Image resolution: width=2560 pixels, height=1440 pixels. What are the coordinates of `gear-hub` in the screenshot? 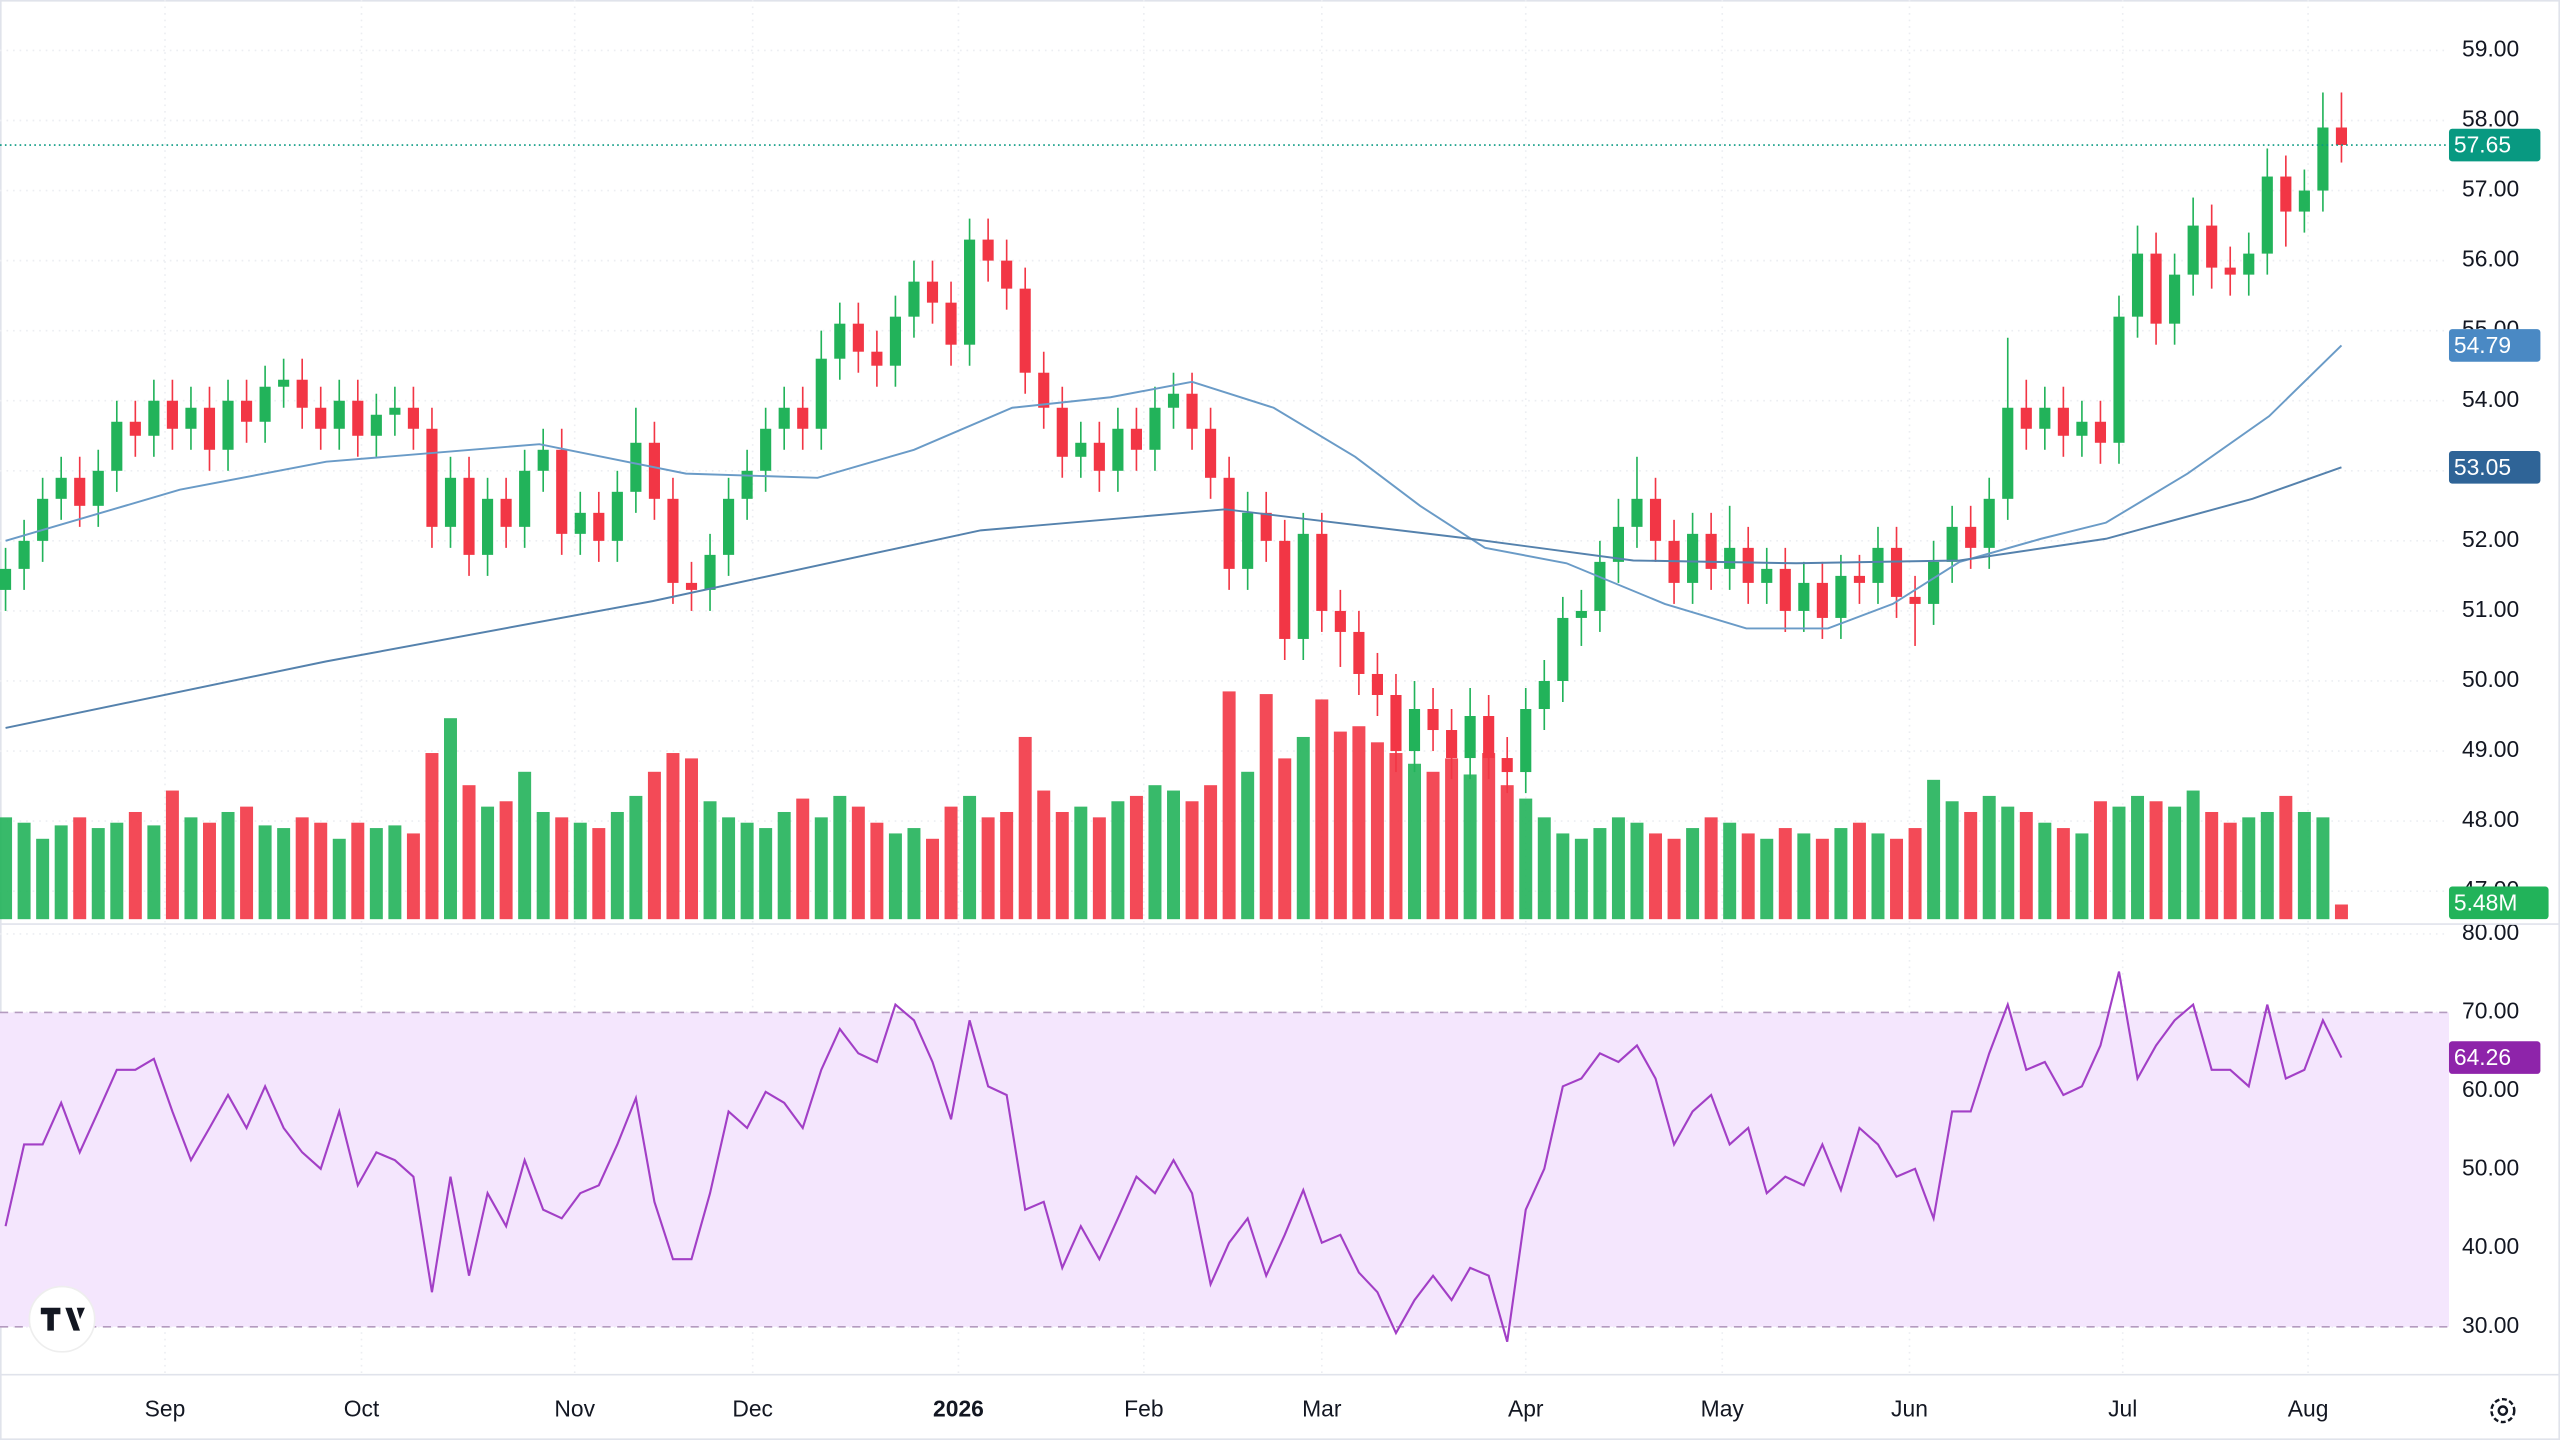 It's located at (2503, 1410).